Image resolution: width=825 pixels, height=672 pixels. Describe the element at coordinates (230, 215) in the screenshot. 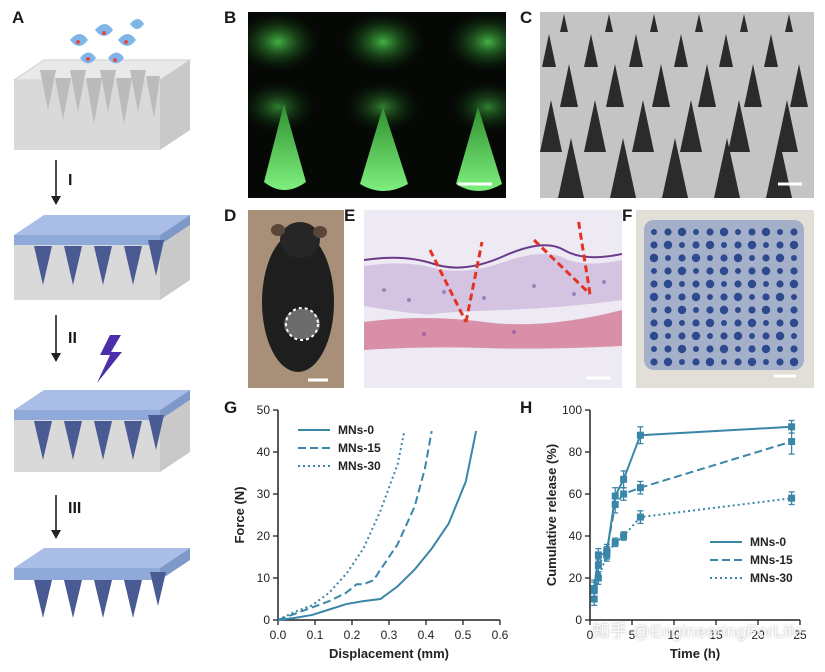

I see `panel-label-d: D` at that location.